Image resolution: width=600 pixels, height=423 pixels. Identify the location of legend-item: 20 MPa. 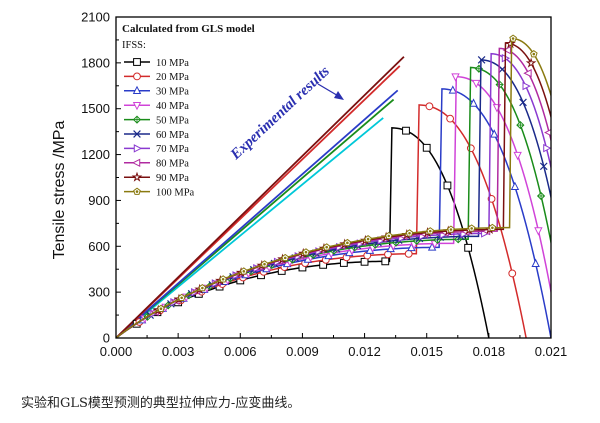
(156, 77).